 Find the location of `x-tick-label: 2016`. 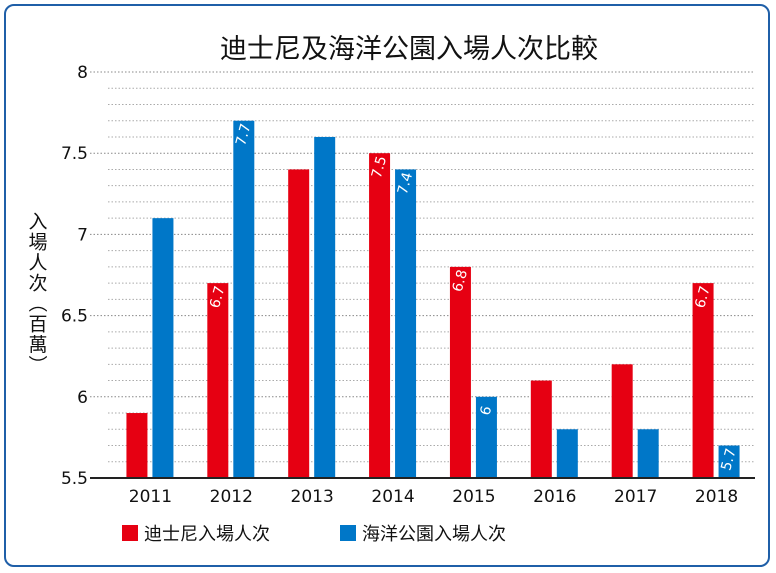

x-tick-label: 2016 is located at coordinates (554, 497).